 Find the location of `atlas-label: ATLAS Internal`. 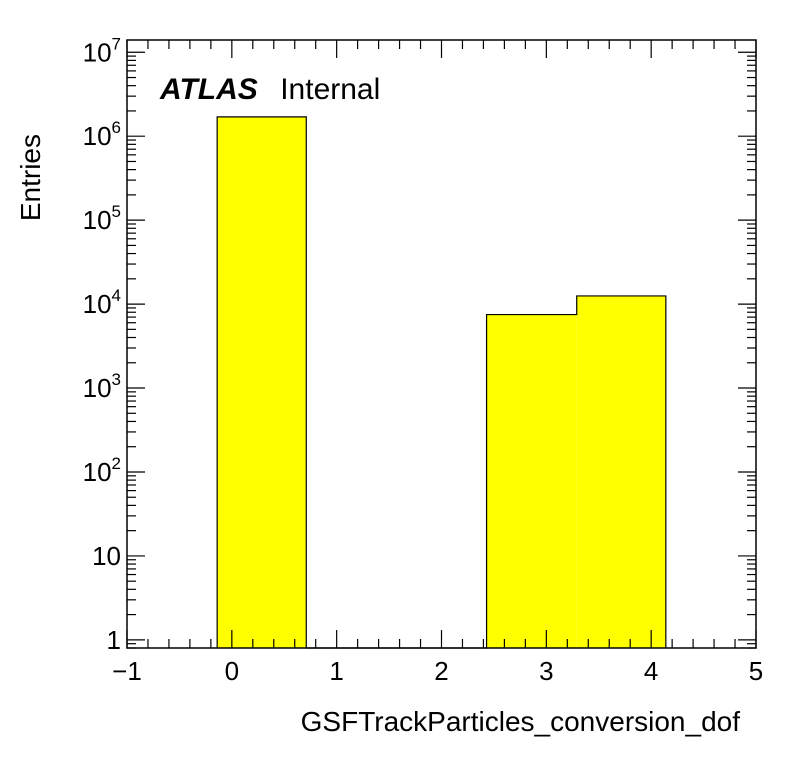

atlas-label: ATLAS Internal is located at coordinates (269, 89).